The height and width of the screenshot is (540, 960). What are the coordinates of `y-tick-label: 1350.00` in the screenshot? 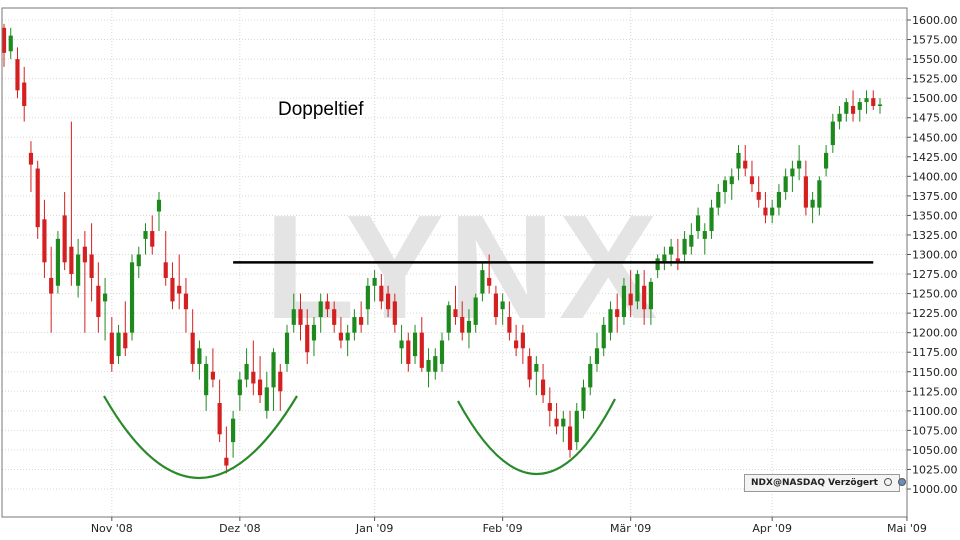 It's located at (935, 215).